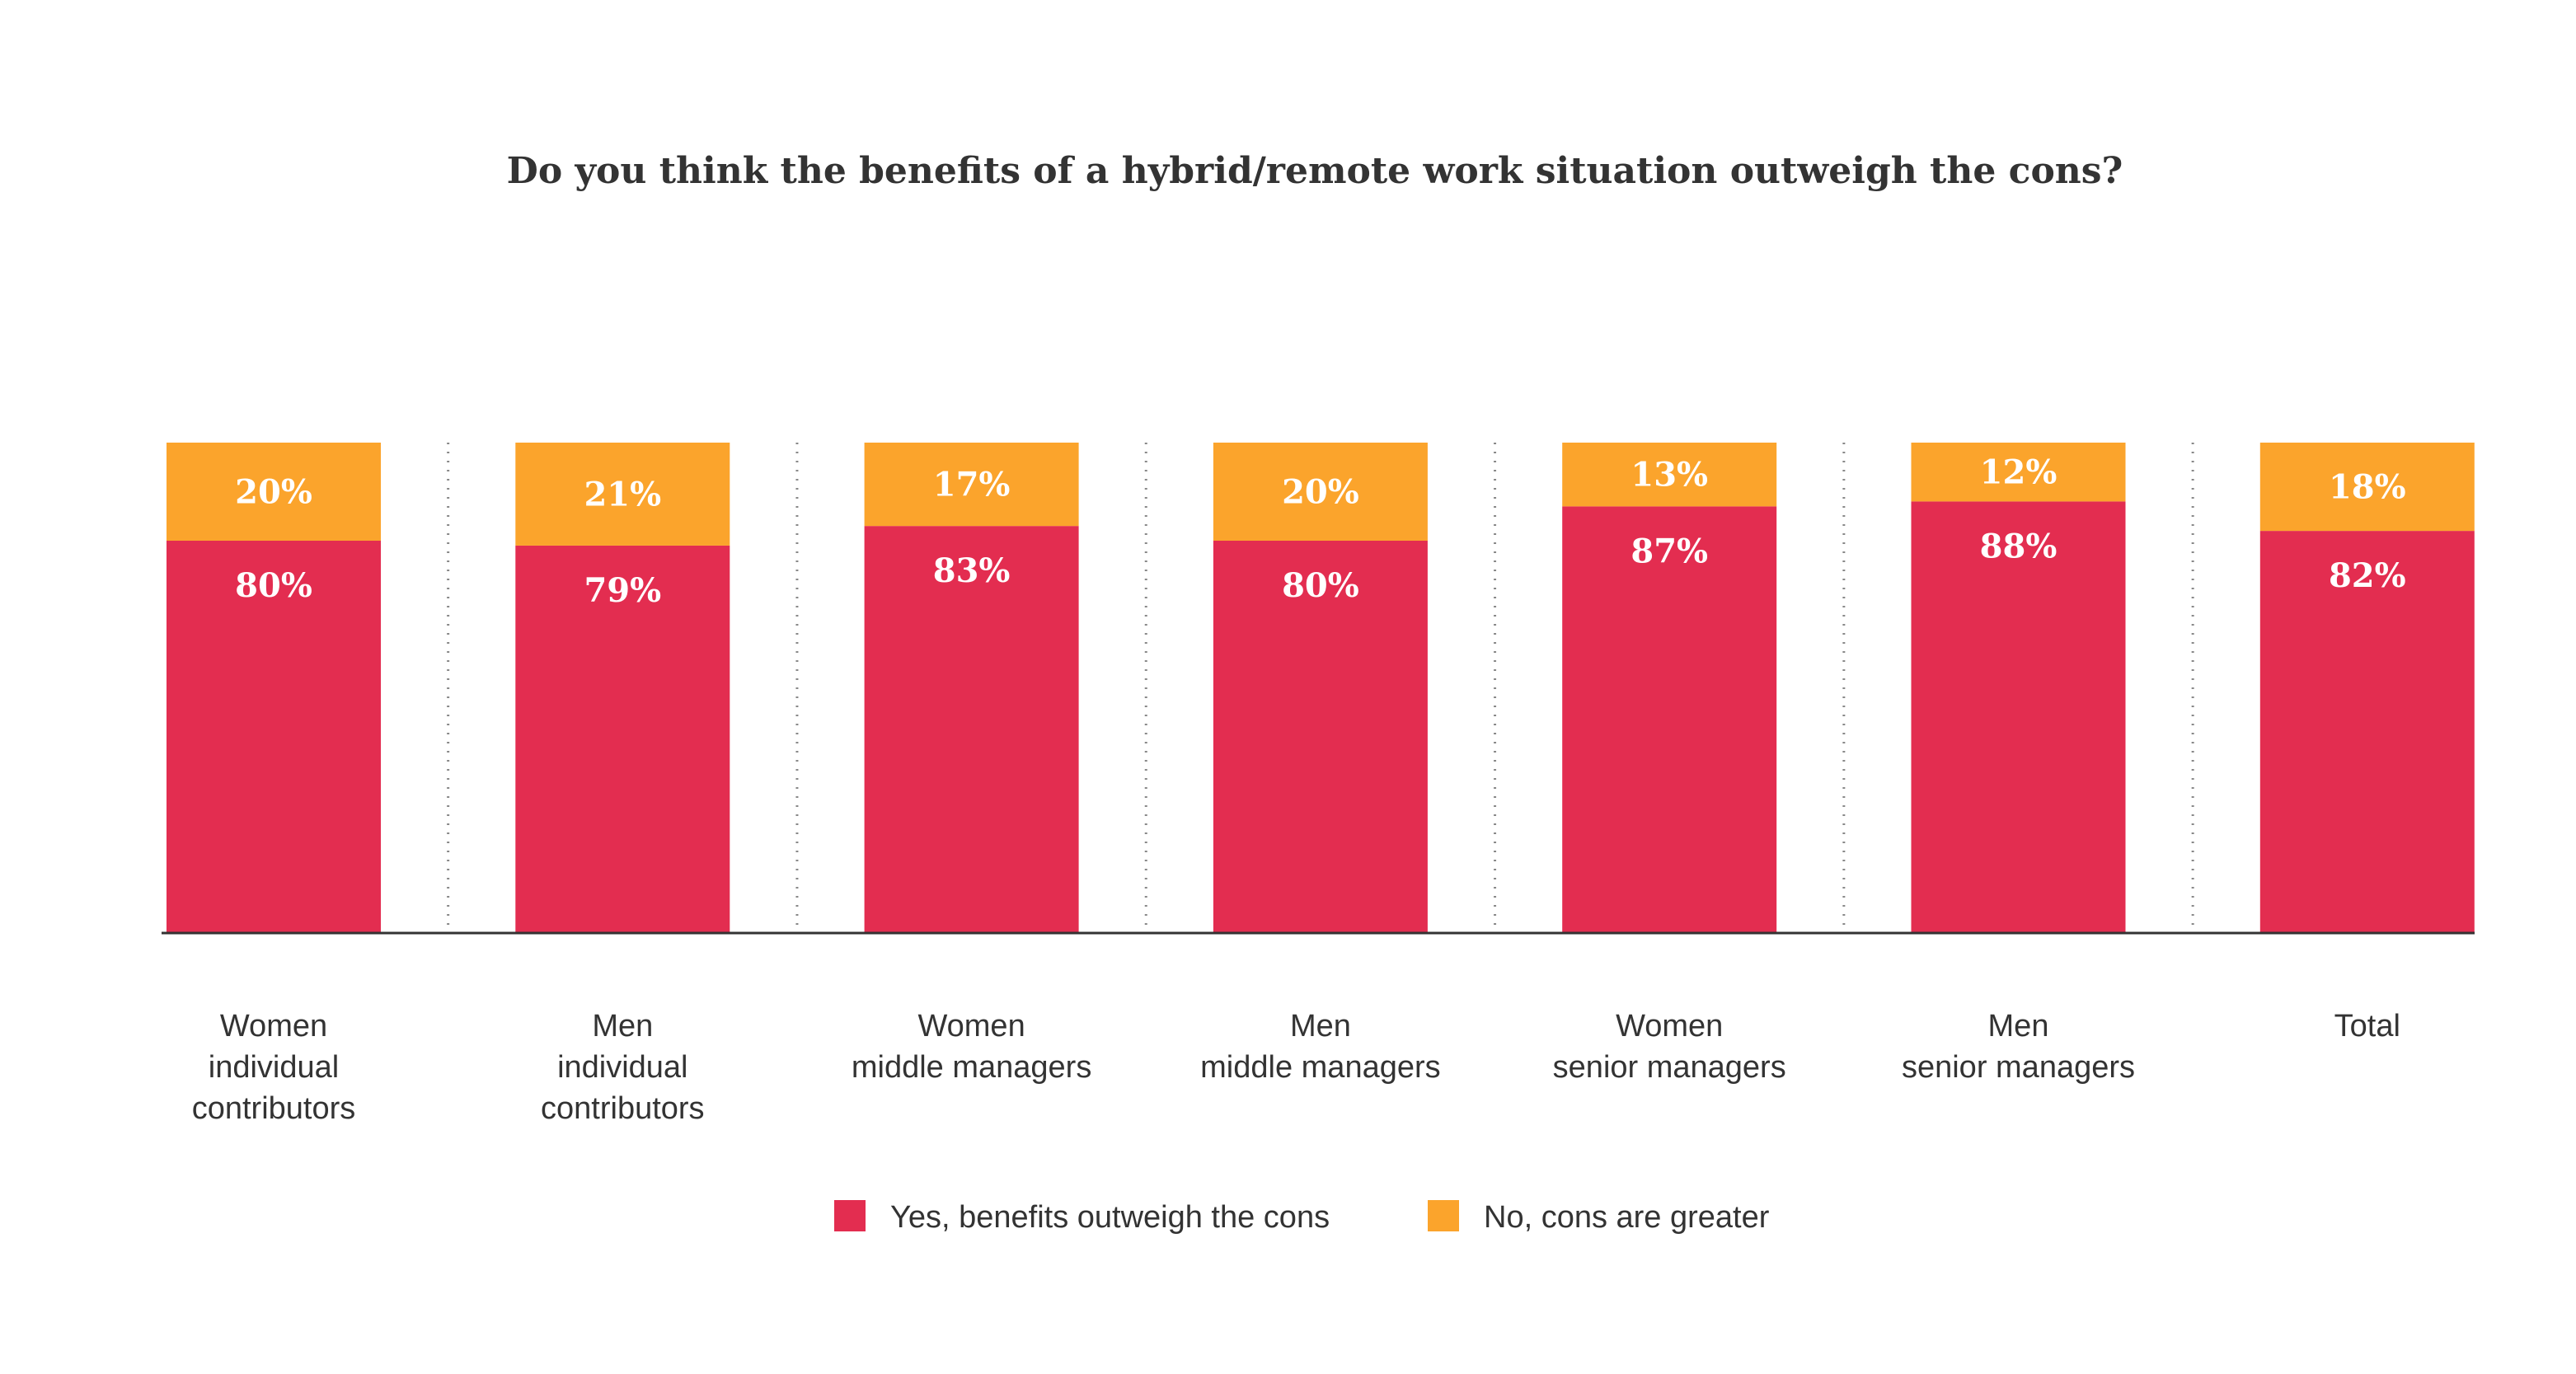 The height and width of the screenshot is (1374, 2576). What do you see at coordinates (2019, 1047) in the screenshot?
I see `category-label: Men senior managers` at bounding box center [2019, 1047].